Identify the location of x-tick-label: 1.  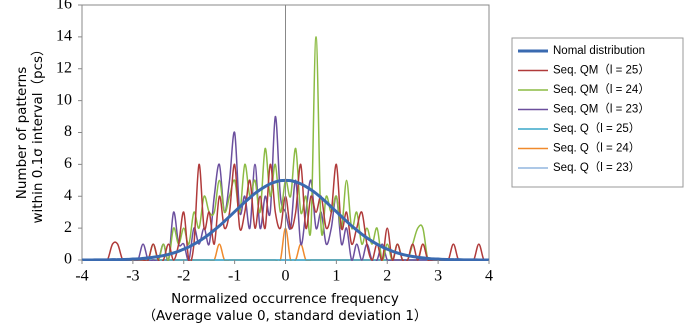
(336, 276).